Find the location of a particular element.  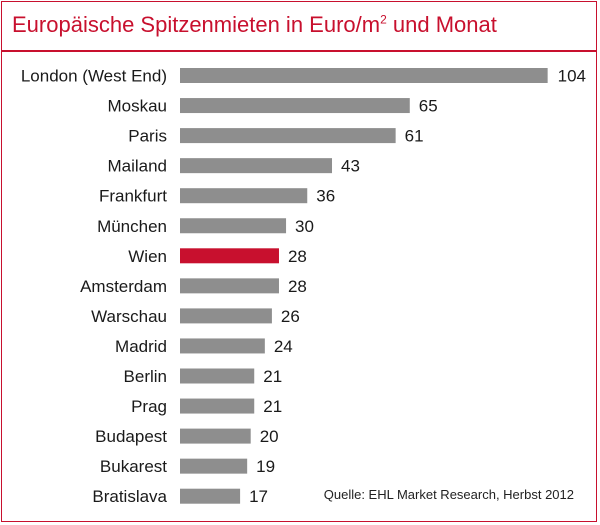

category-label: London (West End) is located at coordinates (94, 76).